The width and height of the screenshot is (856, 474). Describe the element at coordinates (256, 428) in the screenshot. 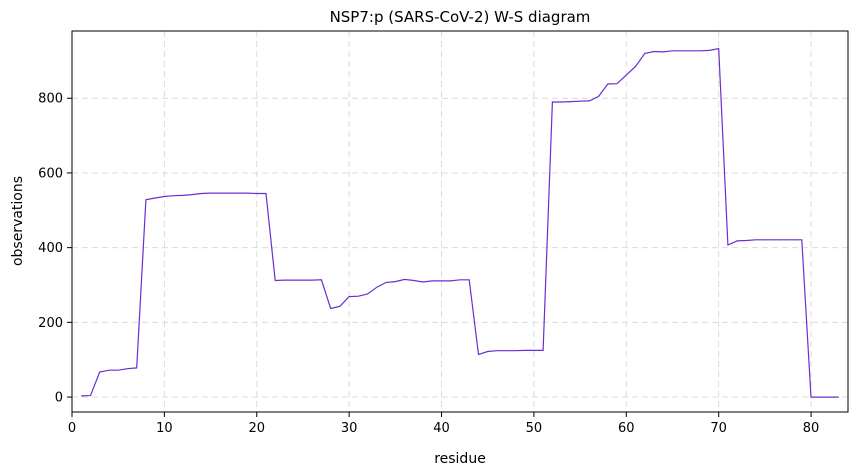

I see `x-tick-label: 20` at that location.